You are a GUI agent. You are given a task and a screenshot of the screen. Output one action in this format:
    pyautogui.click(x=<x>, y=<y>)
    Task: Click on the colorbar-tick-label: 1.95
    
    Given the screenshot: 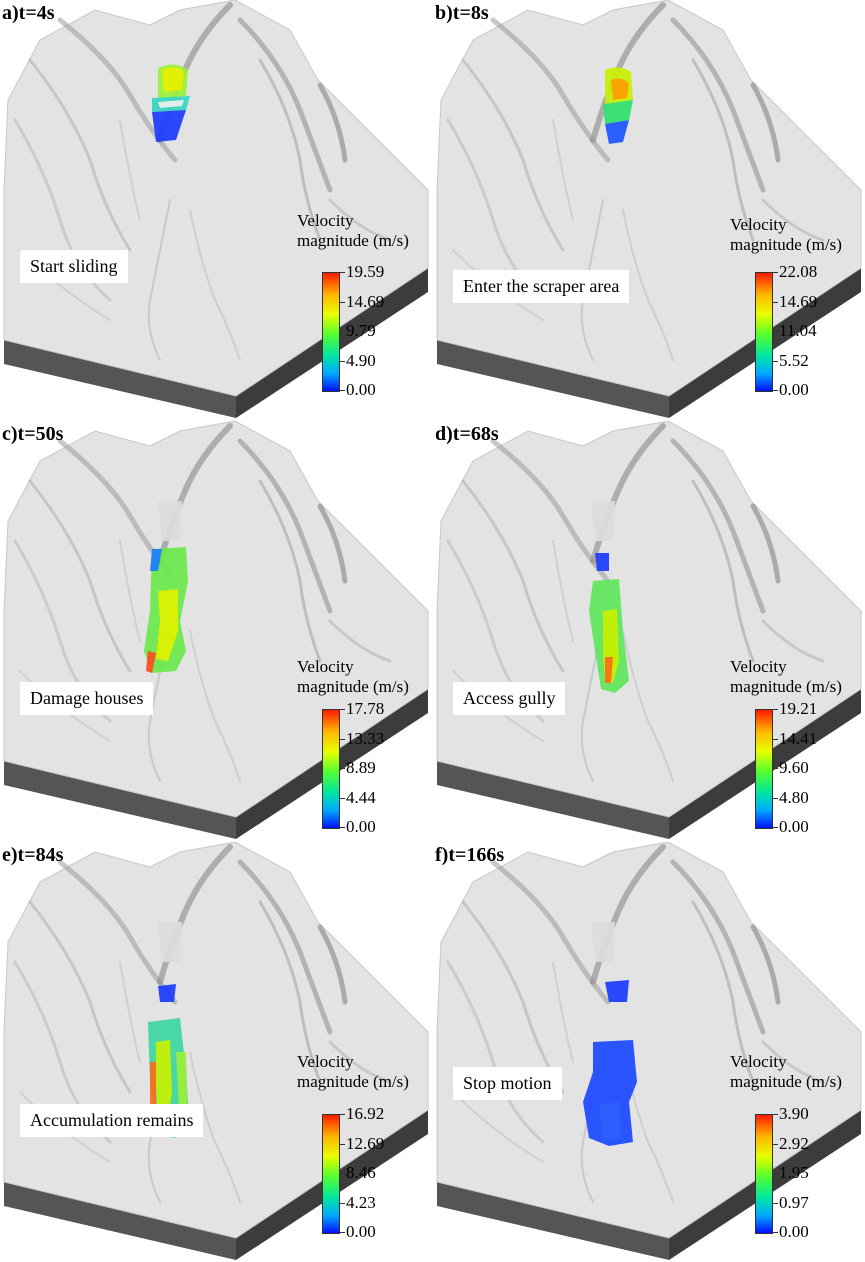 What is the action you would take?
    pyautogui.click(x=794, y=1172)
    